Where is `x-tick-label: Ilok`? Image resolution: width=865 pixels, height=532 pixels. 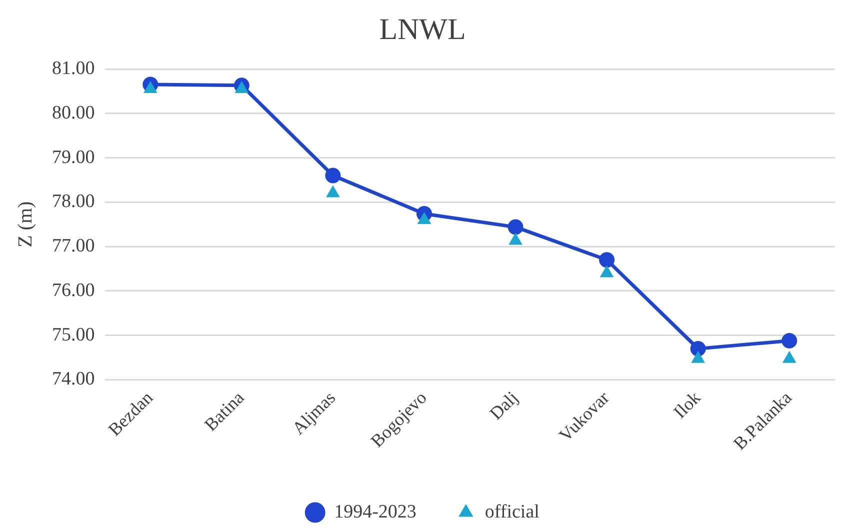 x-tick-label: Ilok is located at coordinates (687, 404).